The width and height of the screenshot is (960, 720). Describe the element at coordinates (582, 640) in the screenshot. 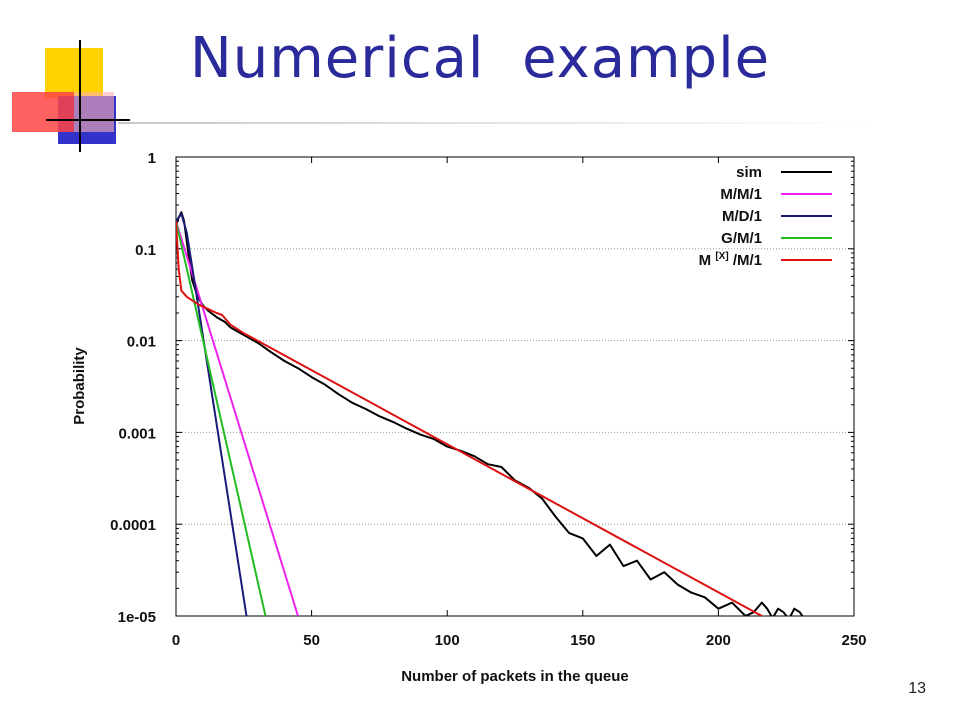

I see `x-tick-label: 150` at that location.